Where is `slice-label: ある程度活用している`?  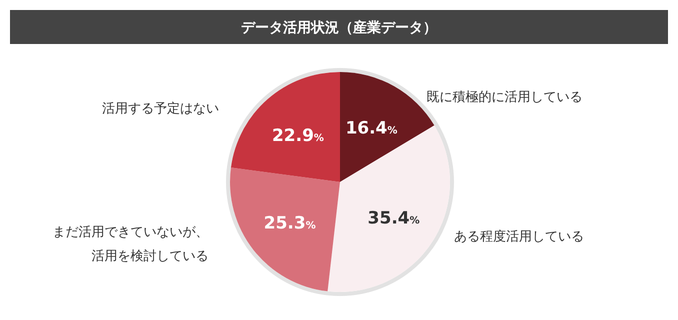
slice-label: ある程度活用している is located at coordinates (519, 236).